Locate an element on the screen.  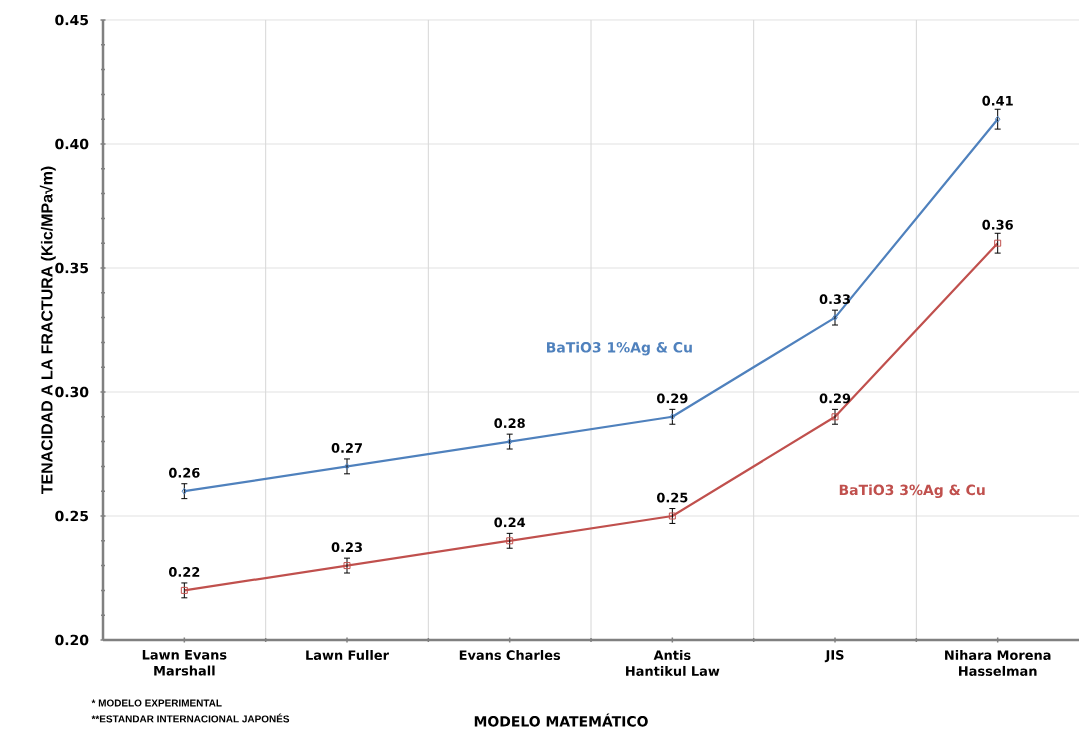
y-tick-label: 0.40 is located at coordinates (72, 144).